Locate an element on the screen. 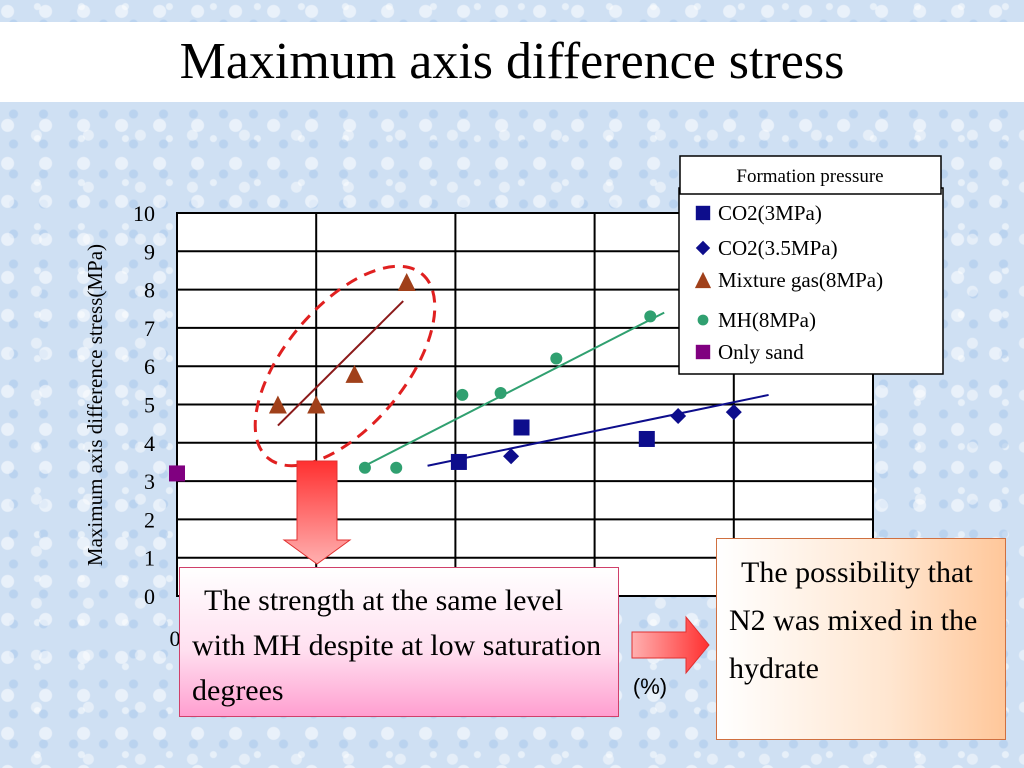 This screenshot has height=768, width=1024. legend-label-co2-3mpa: CO2(3MPa) is located at coordinates (770, 213).